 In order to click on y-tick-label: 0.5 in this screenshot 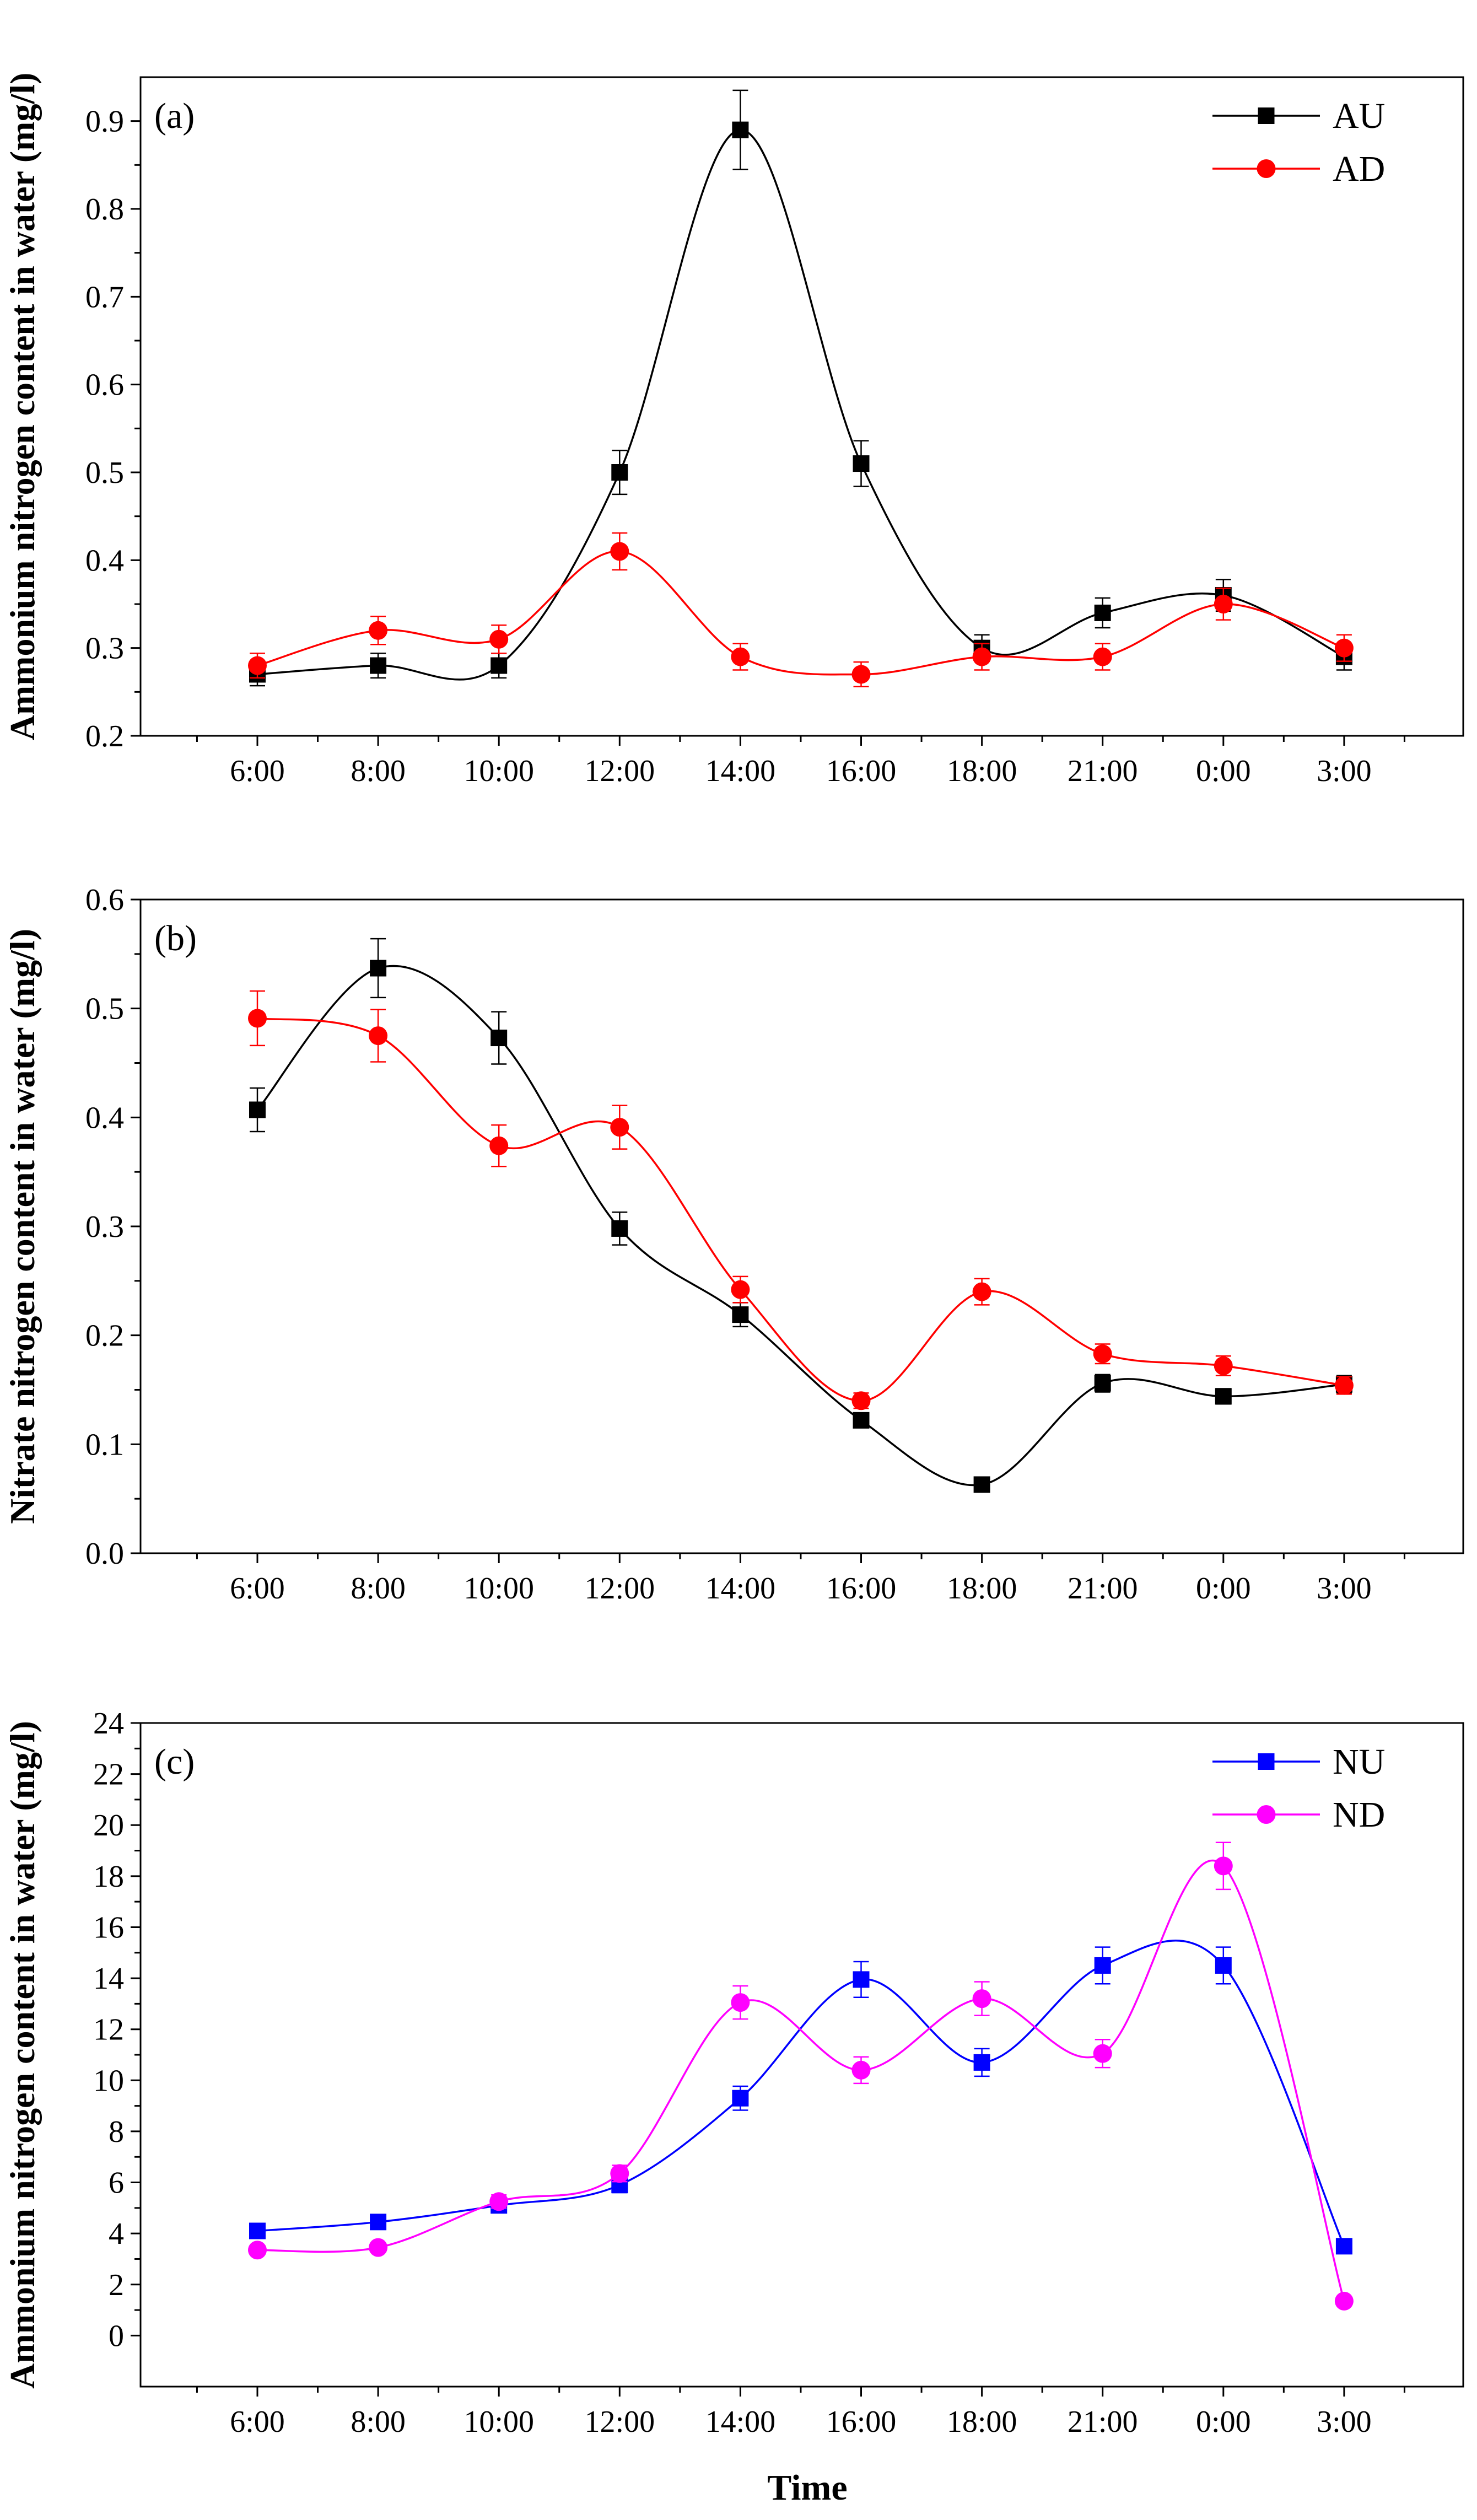, I will do `click(104, 1009)`.